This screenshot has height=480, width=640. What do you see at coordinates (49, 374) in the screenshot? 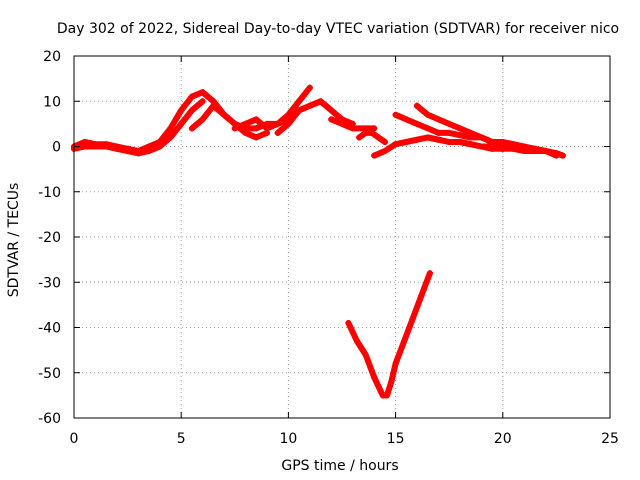
I see `y-tick-label-7: -50` at bounding box center [49, 374].